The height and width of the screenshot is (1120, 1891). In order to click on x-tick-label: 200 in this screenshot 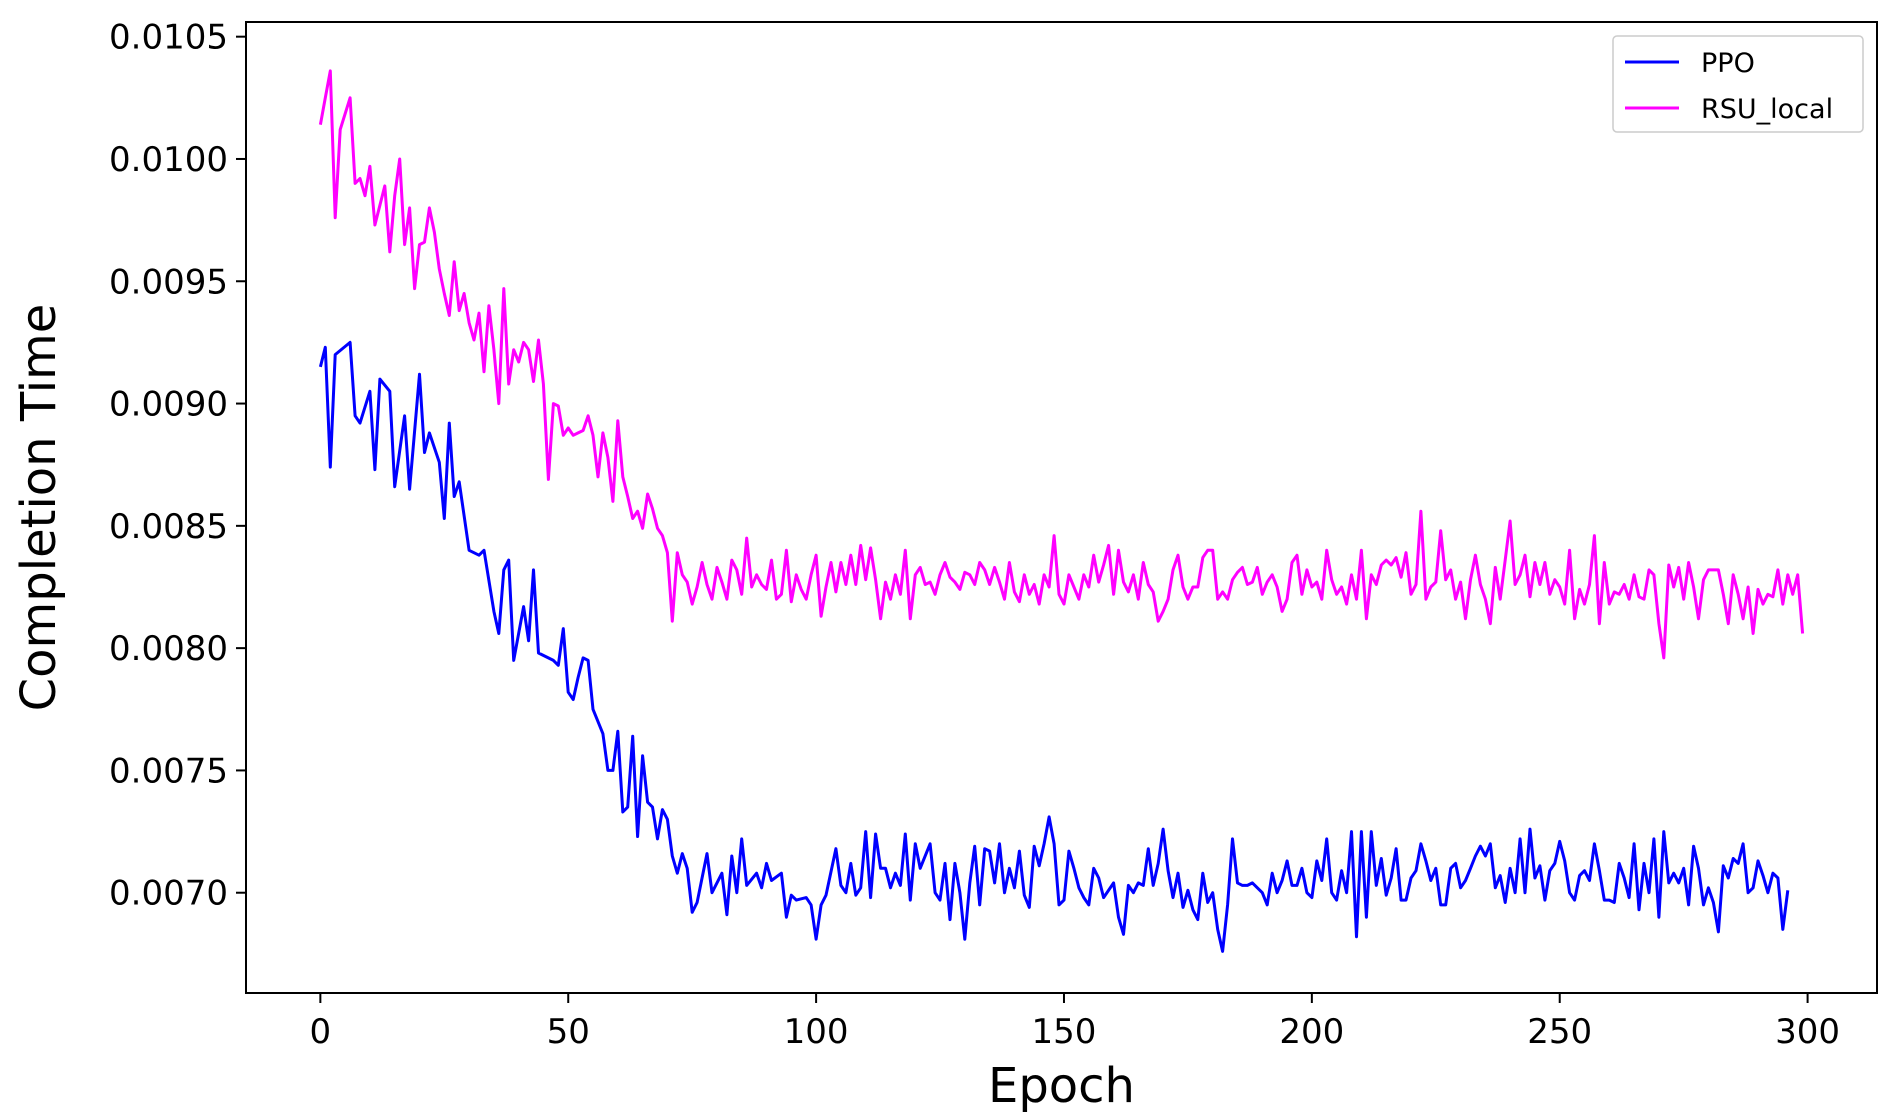, I will do `click(1311, 1032)`.